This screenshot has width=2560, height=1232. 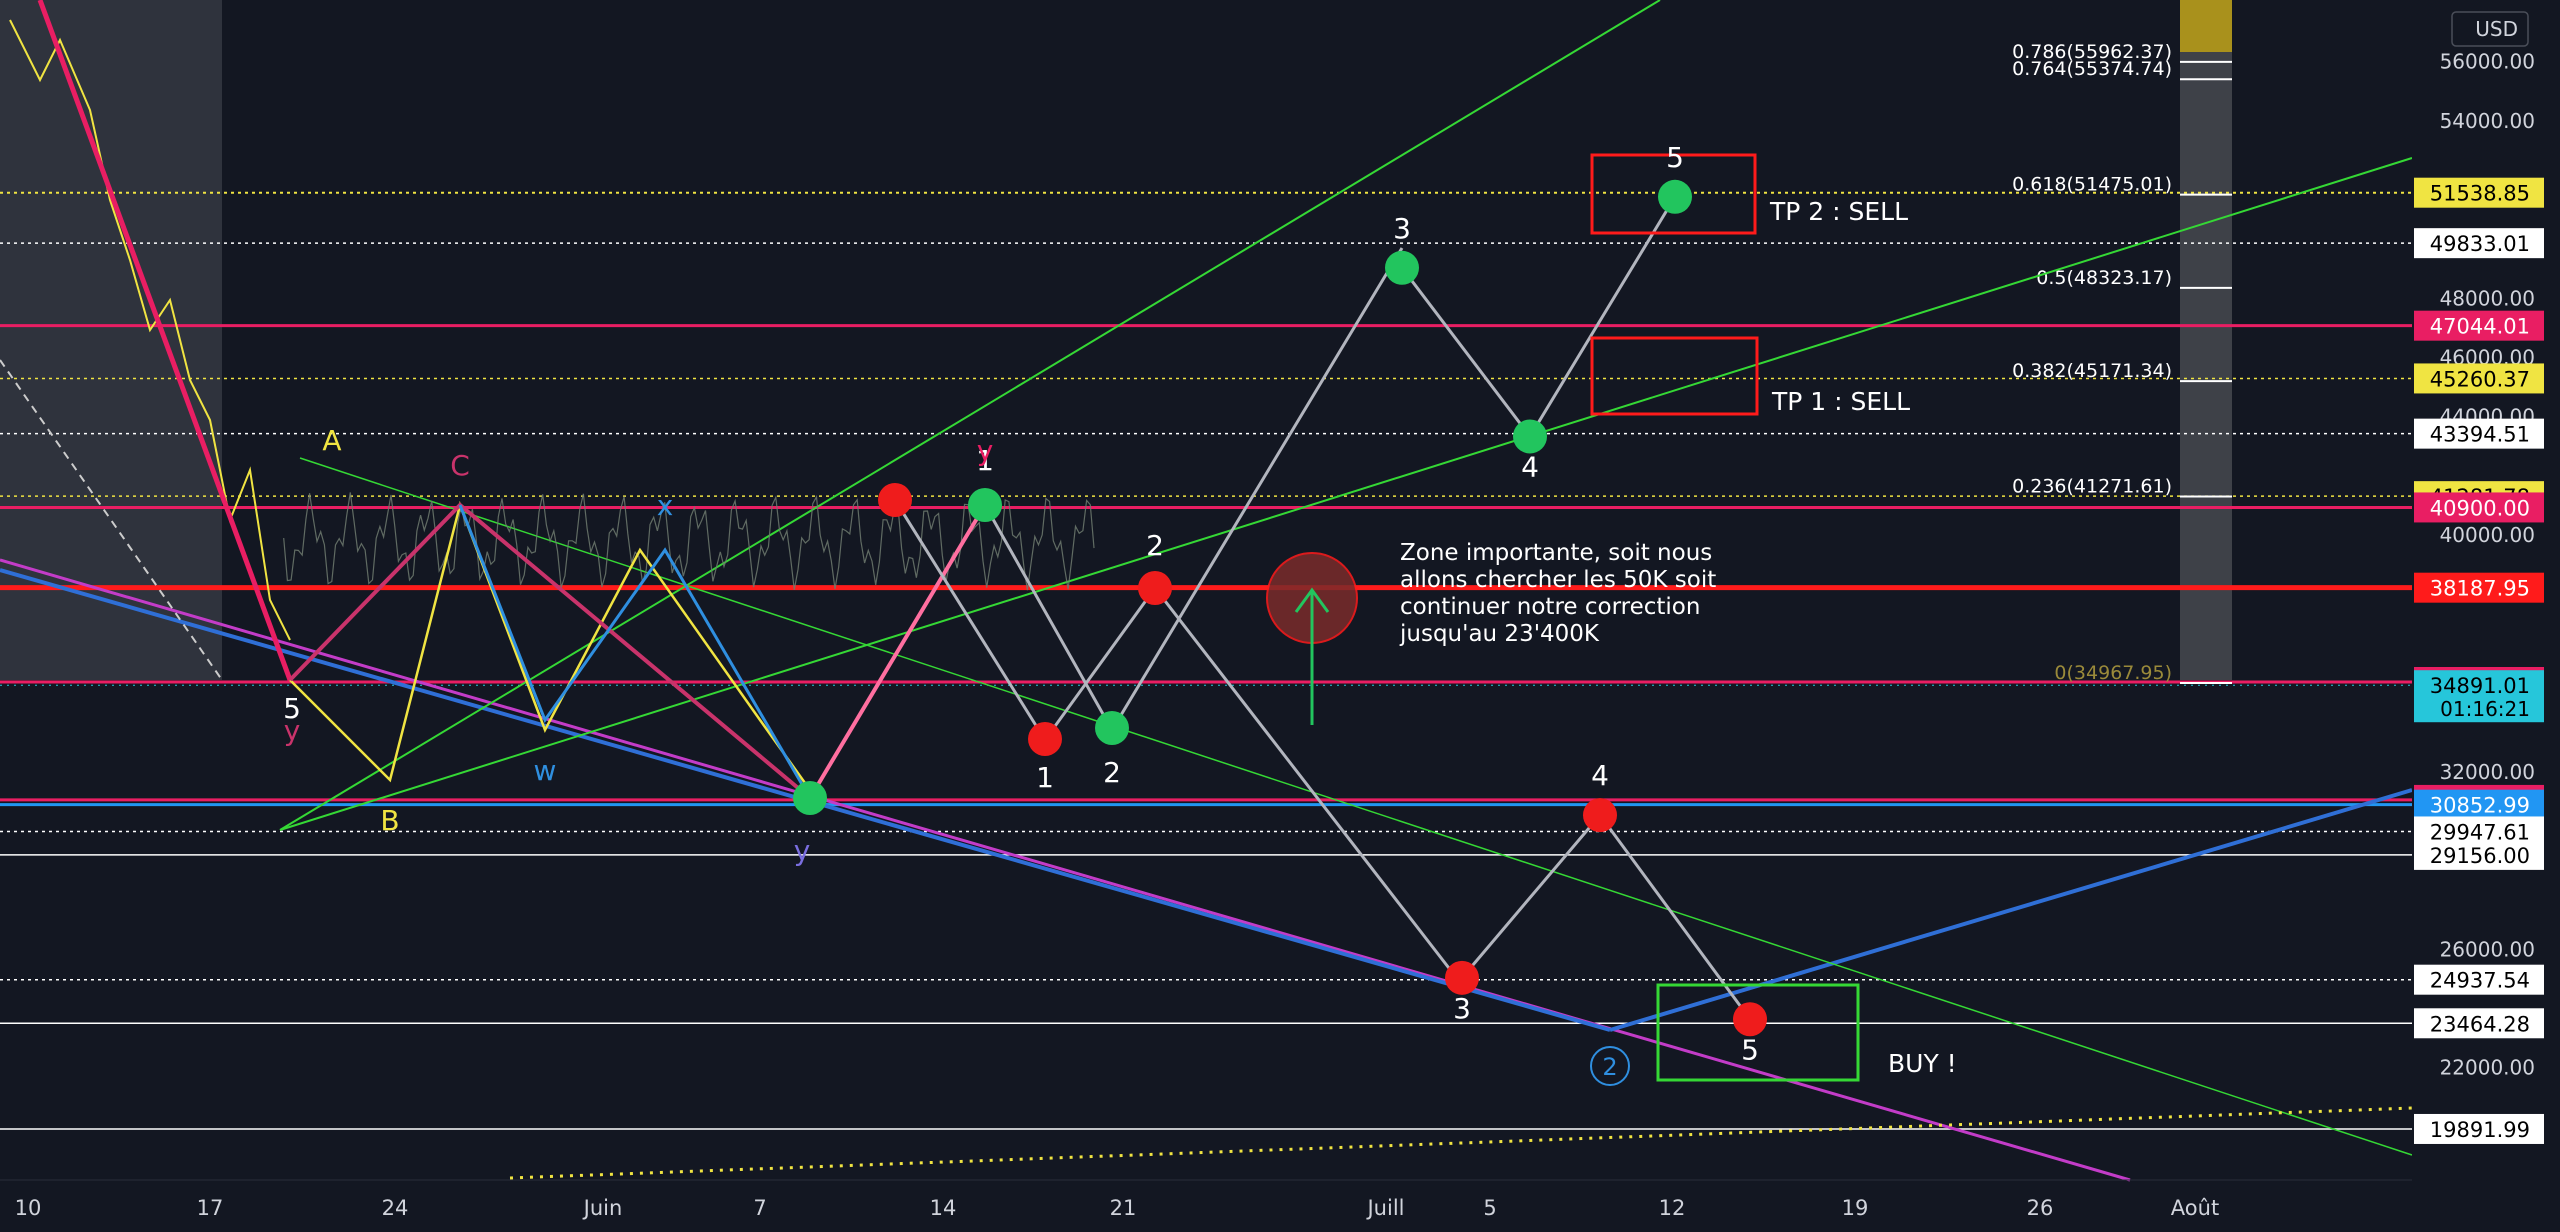 I want to click on circled-wave-marker, so click(x=1610, y=1066).